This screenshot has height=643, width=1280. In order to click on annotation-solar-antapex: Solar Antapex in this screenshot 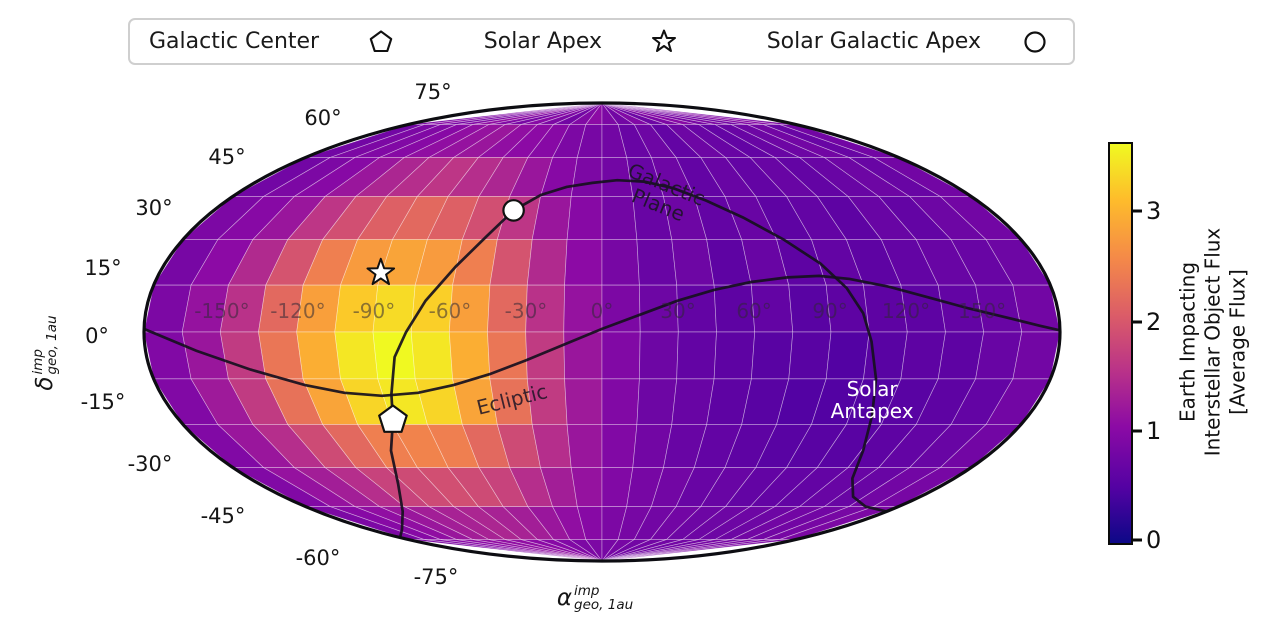, I will do `click(872, 400)`.